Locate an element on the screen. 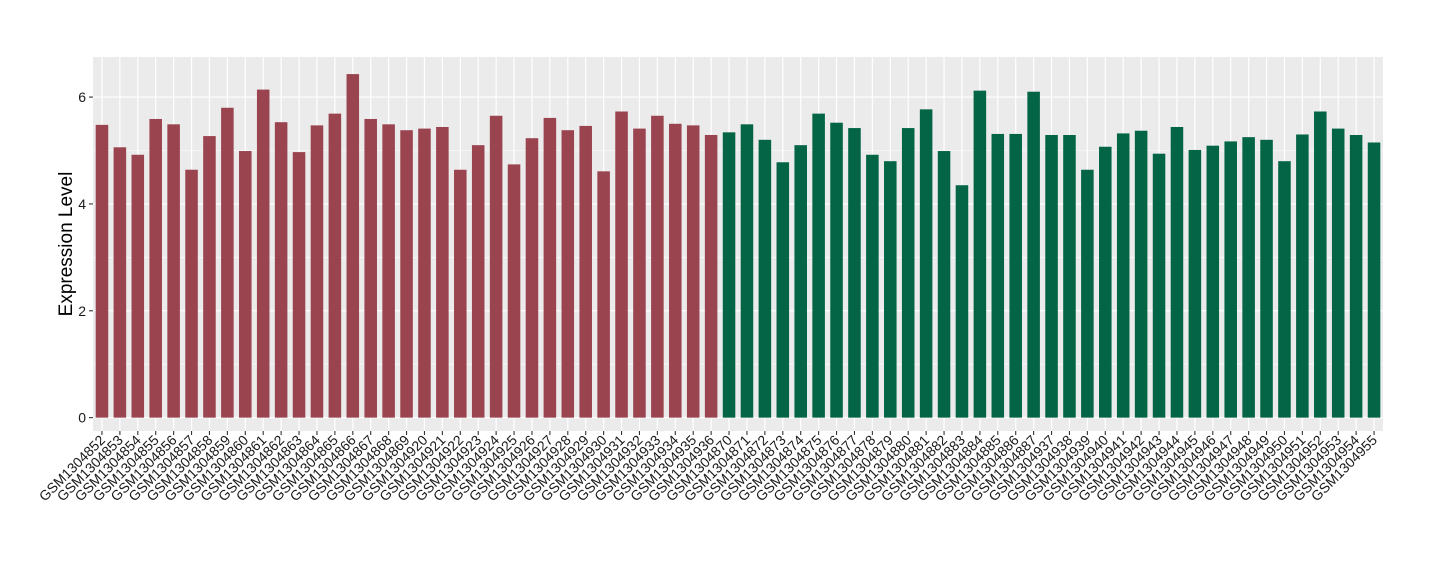 This screenshot has height=580, width=1440. bar-GSM1304935 is located at coordinates (693, 271).